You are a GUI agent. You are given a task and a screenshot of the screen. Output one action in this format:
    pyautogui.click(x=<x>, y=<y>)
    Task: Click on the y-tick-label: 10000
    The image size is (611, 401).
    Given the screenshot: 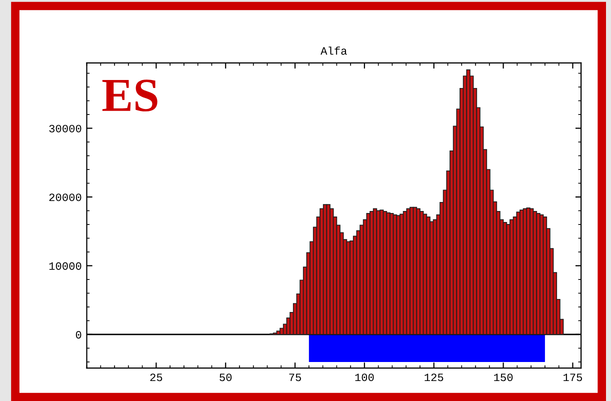 What is the action you would take?
    pyautogui.click(x=65, y=266)
    